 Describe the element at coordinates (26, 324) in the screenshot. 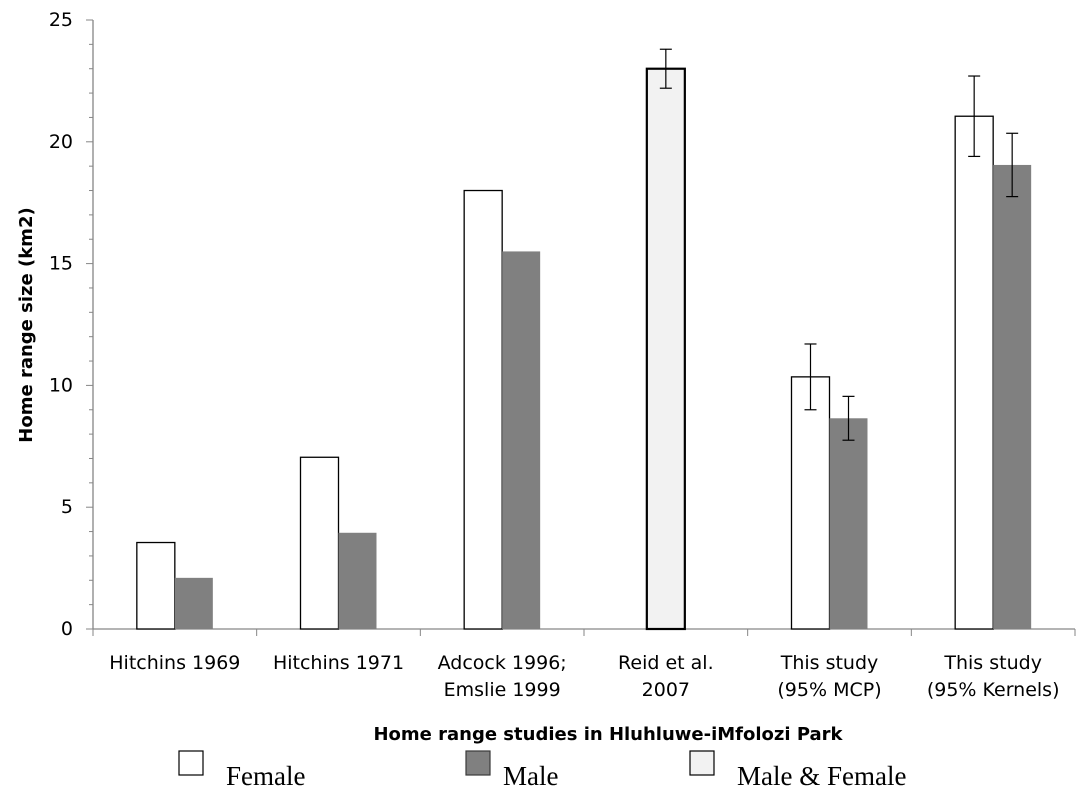

I see `y-axis-title: Home range size (km2)` at that location.